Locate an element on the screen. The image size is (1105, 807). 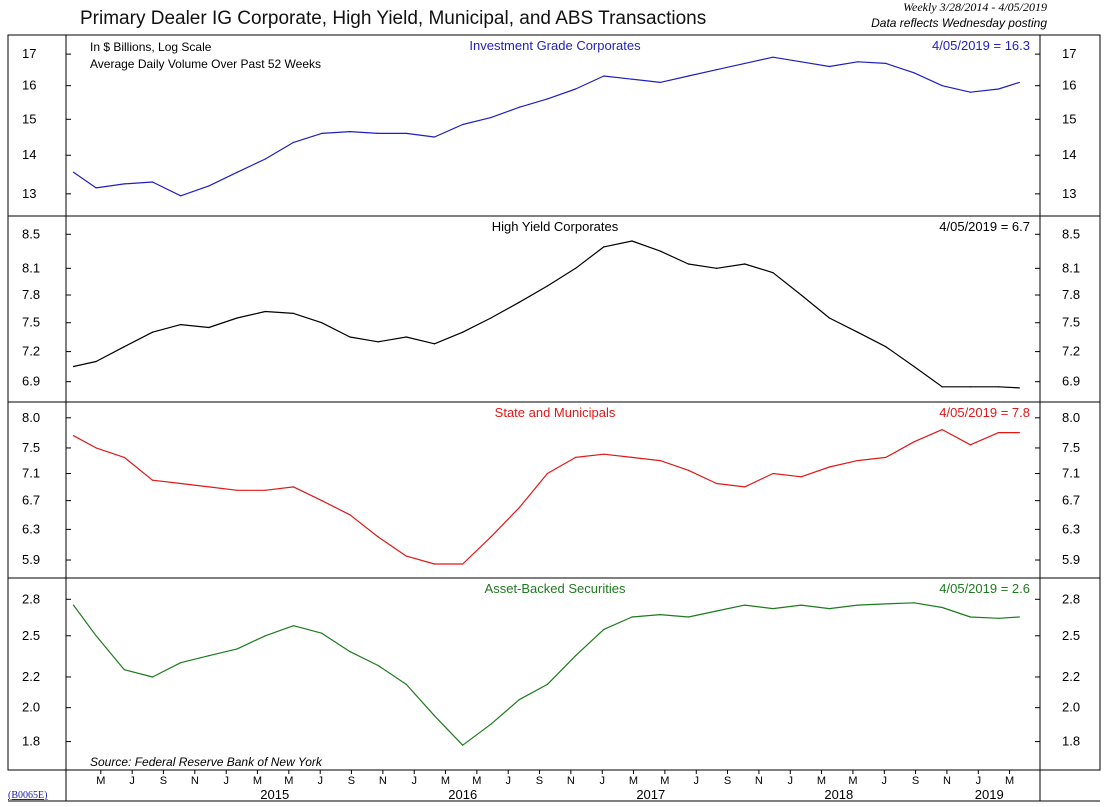
panel-note: In $ Billions, Log Scale is located at coordinates (151, 47).